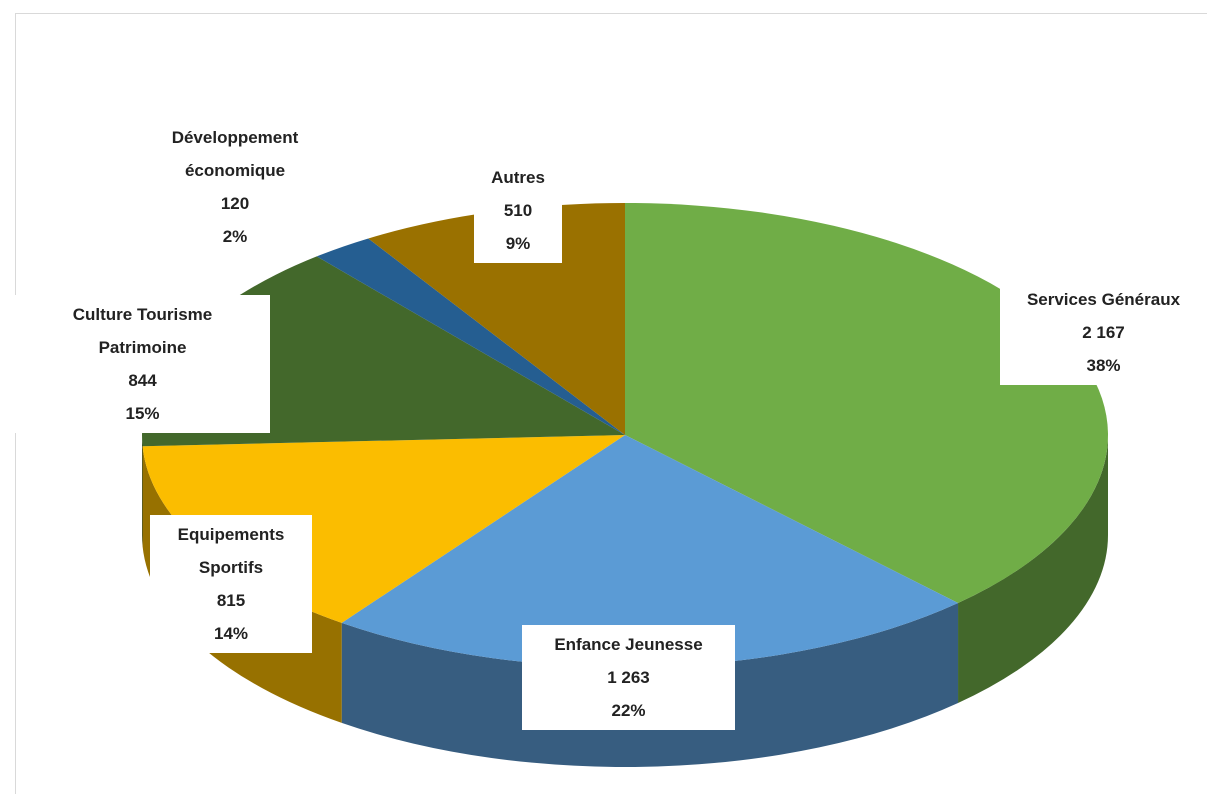 This screenshot has height=794, width=1207. What do you see at coordinates (231, 633) in the screenshot?
I see `label-percent: 14%` at bounding box center [231, 633].